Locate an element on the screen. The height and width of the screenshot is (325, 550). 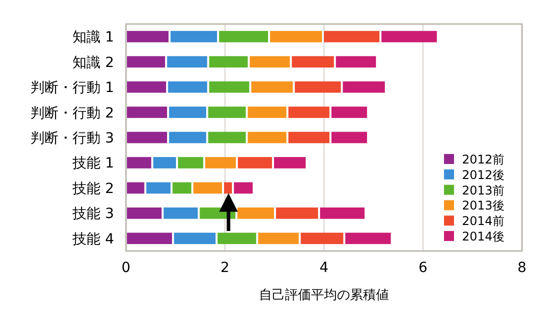
legend-label: 2013前 is located at coordinates (483, 190).